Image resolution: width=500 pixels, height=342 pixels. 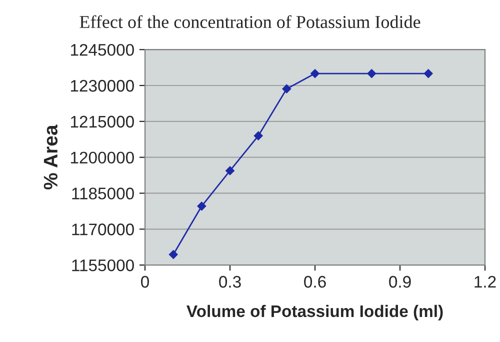 What do you see at coordinates (315, 282) in the screenshot?
I see `x-tick-label: 0.6` at bounding box center [315, 282].